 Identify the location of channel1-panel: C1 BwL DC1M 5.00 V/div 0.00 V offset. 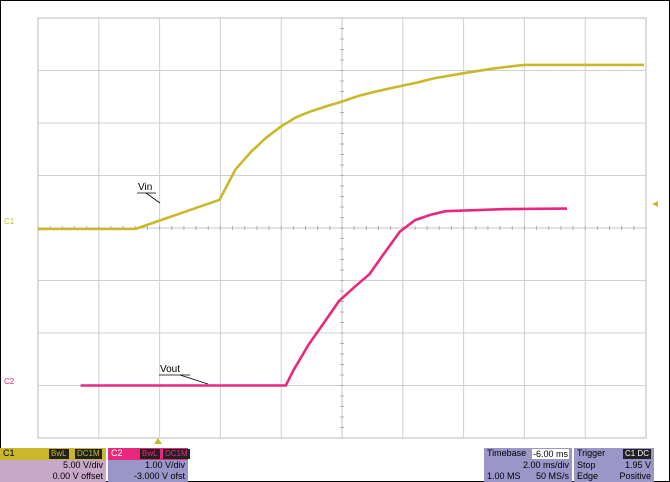
(53, 465).